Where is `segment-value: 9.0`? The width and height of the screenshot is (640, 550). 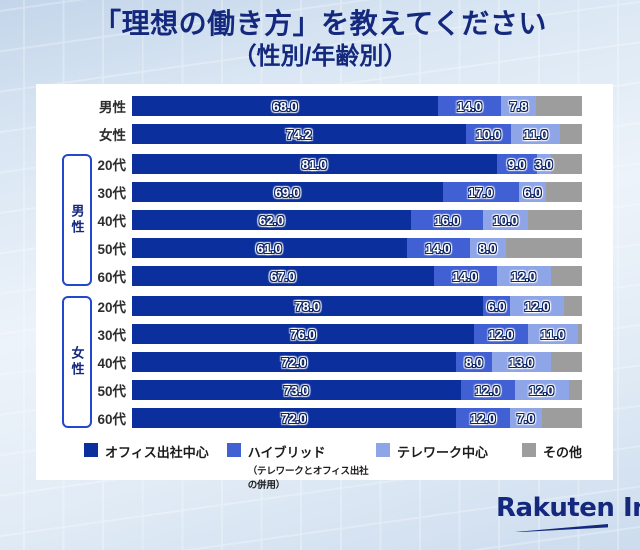 segment-value: 9.0 is located at coordinates (516, 164).